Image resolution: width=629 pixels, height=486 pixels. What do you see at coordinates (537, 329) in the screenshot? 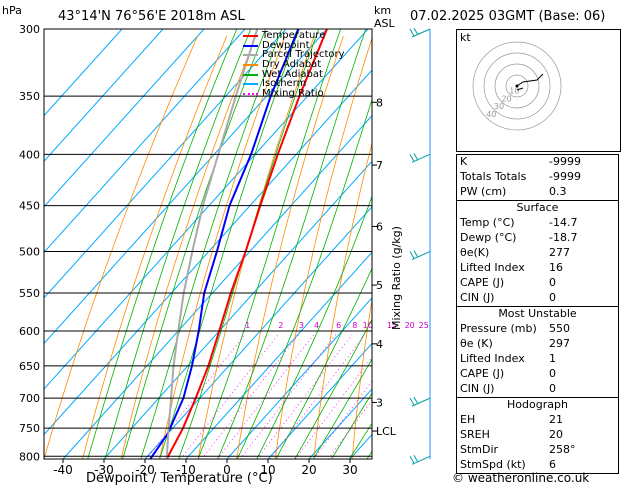
I see `table-row: Pressure (mb) 550` at bounding box center [537, 329].